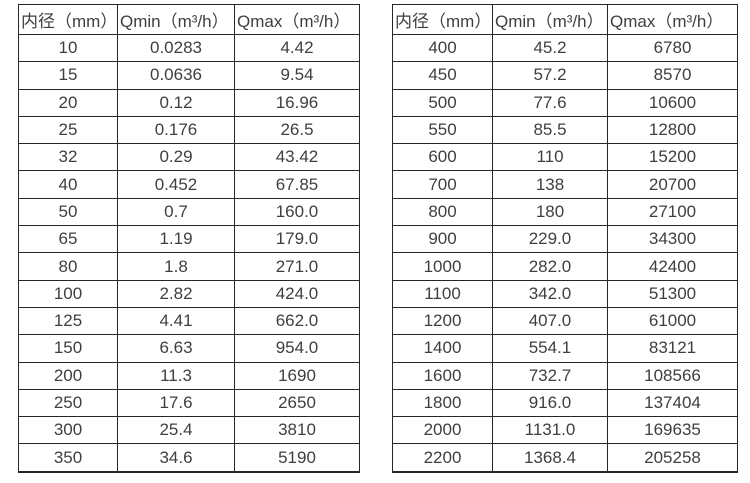 The height and width of the screenshot is (483, 750). What do you see at coordinates (189, 212) in the screenshot?
I see `table-row: 50 0.7 160.0` at bounding box center [189, 212].